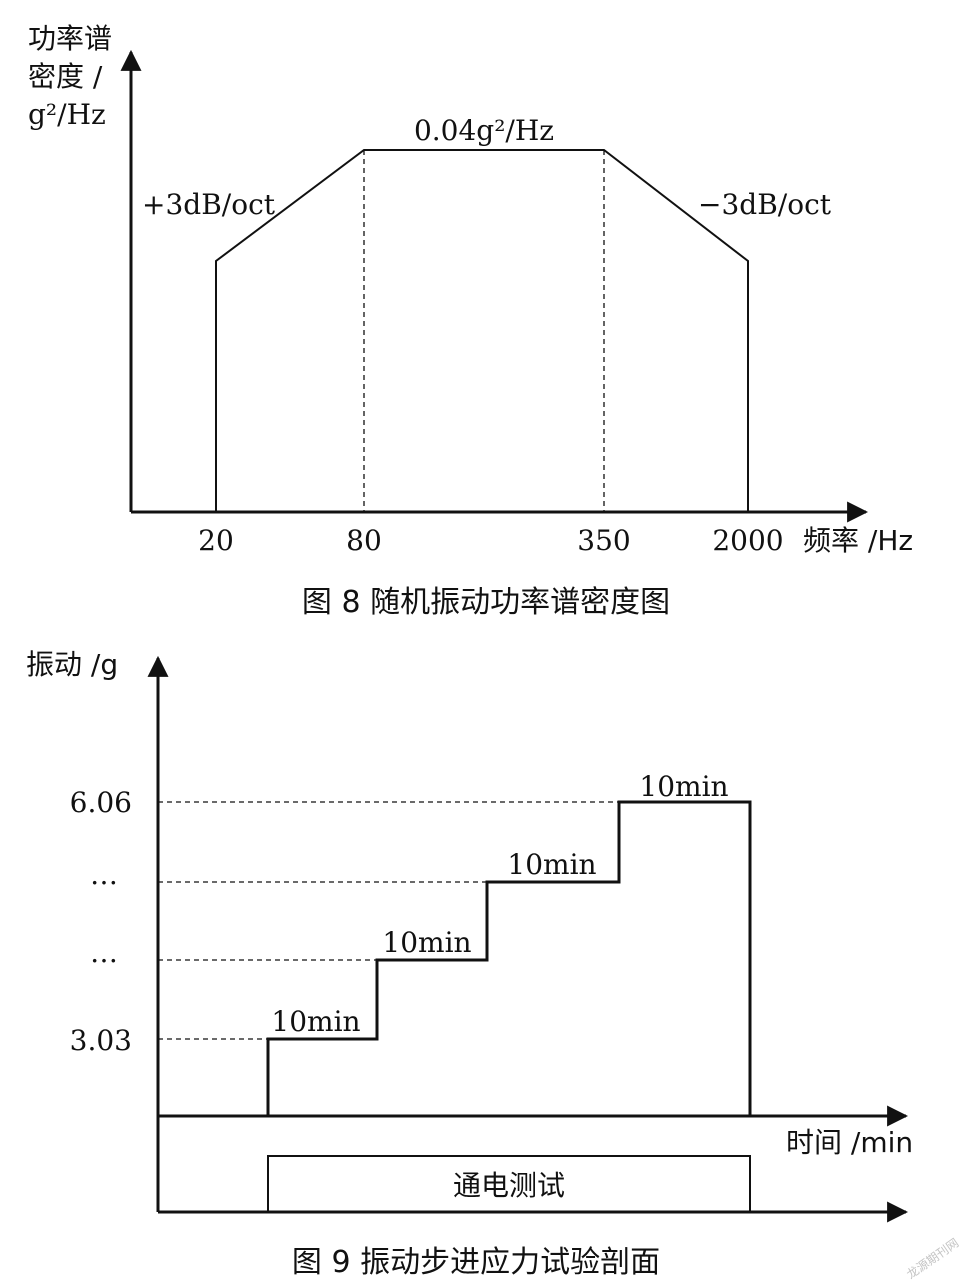  I want to click on power-test-label: 通电测试, so click(509, 1185).